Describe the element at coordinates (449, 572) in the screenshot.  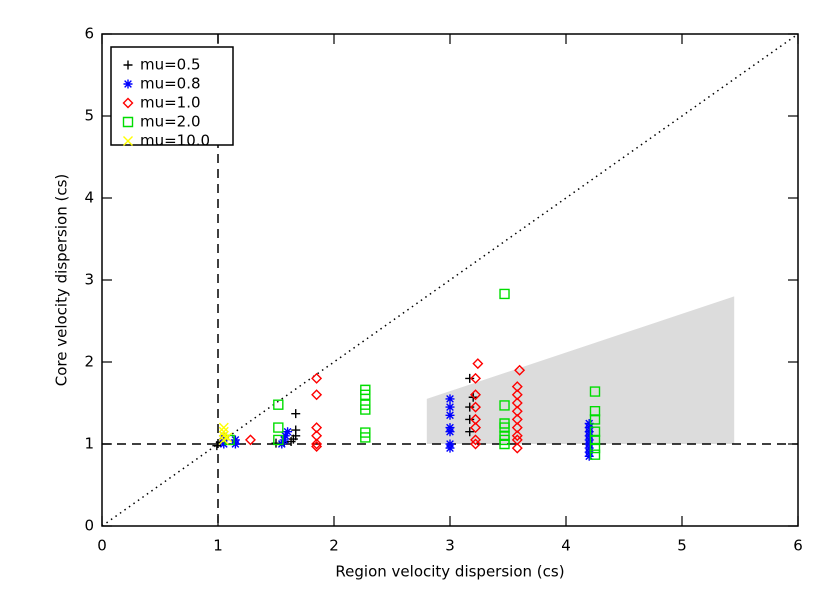
I see `x-axis-label: Region velocity dispersion (cs)` at that location.